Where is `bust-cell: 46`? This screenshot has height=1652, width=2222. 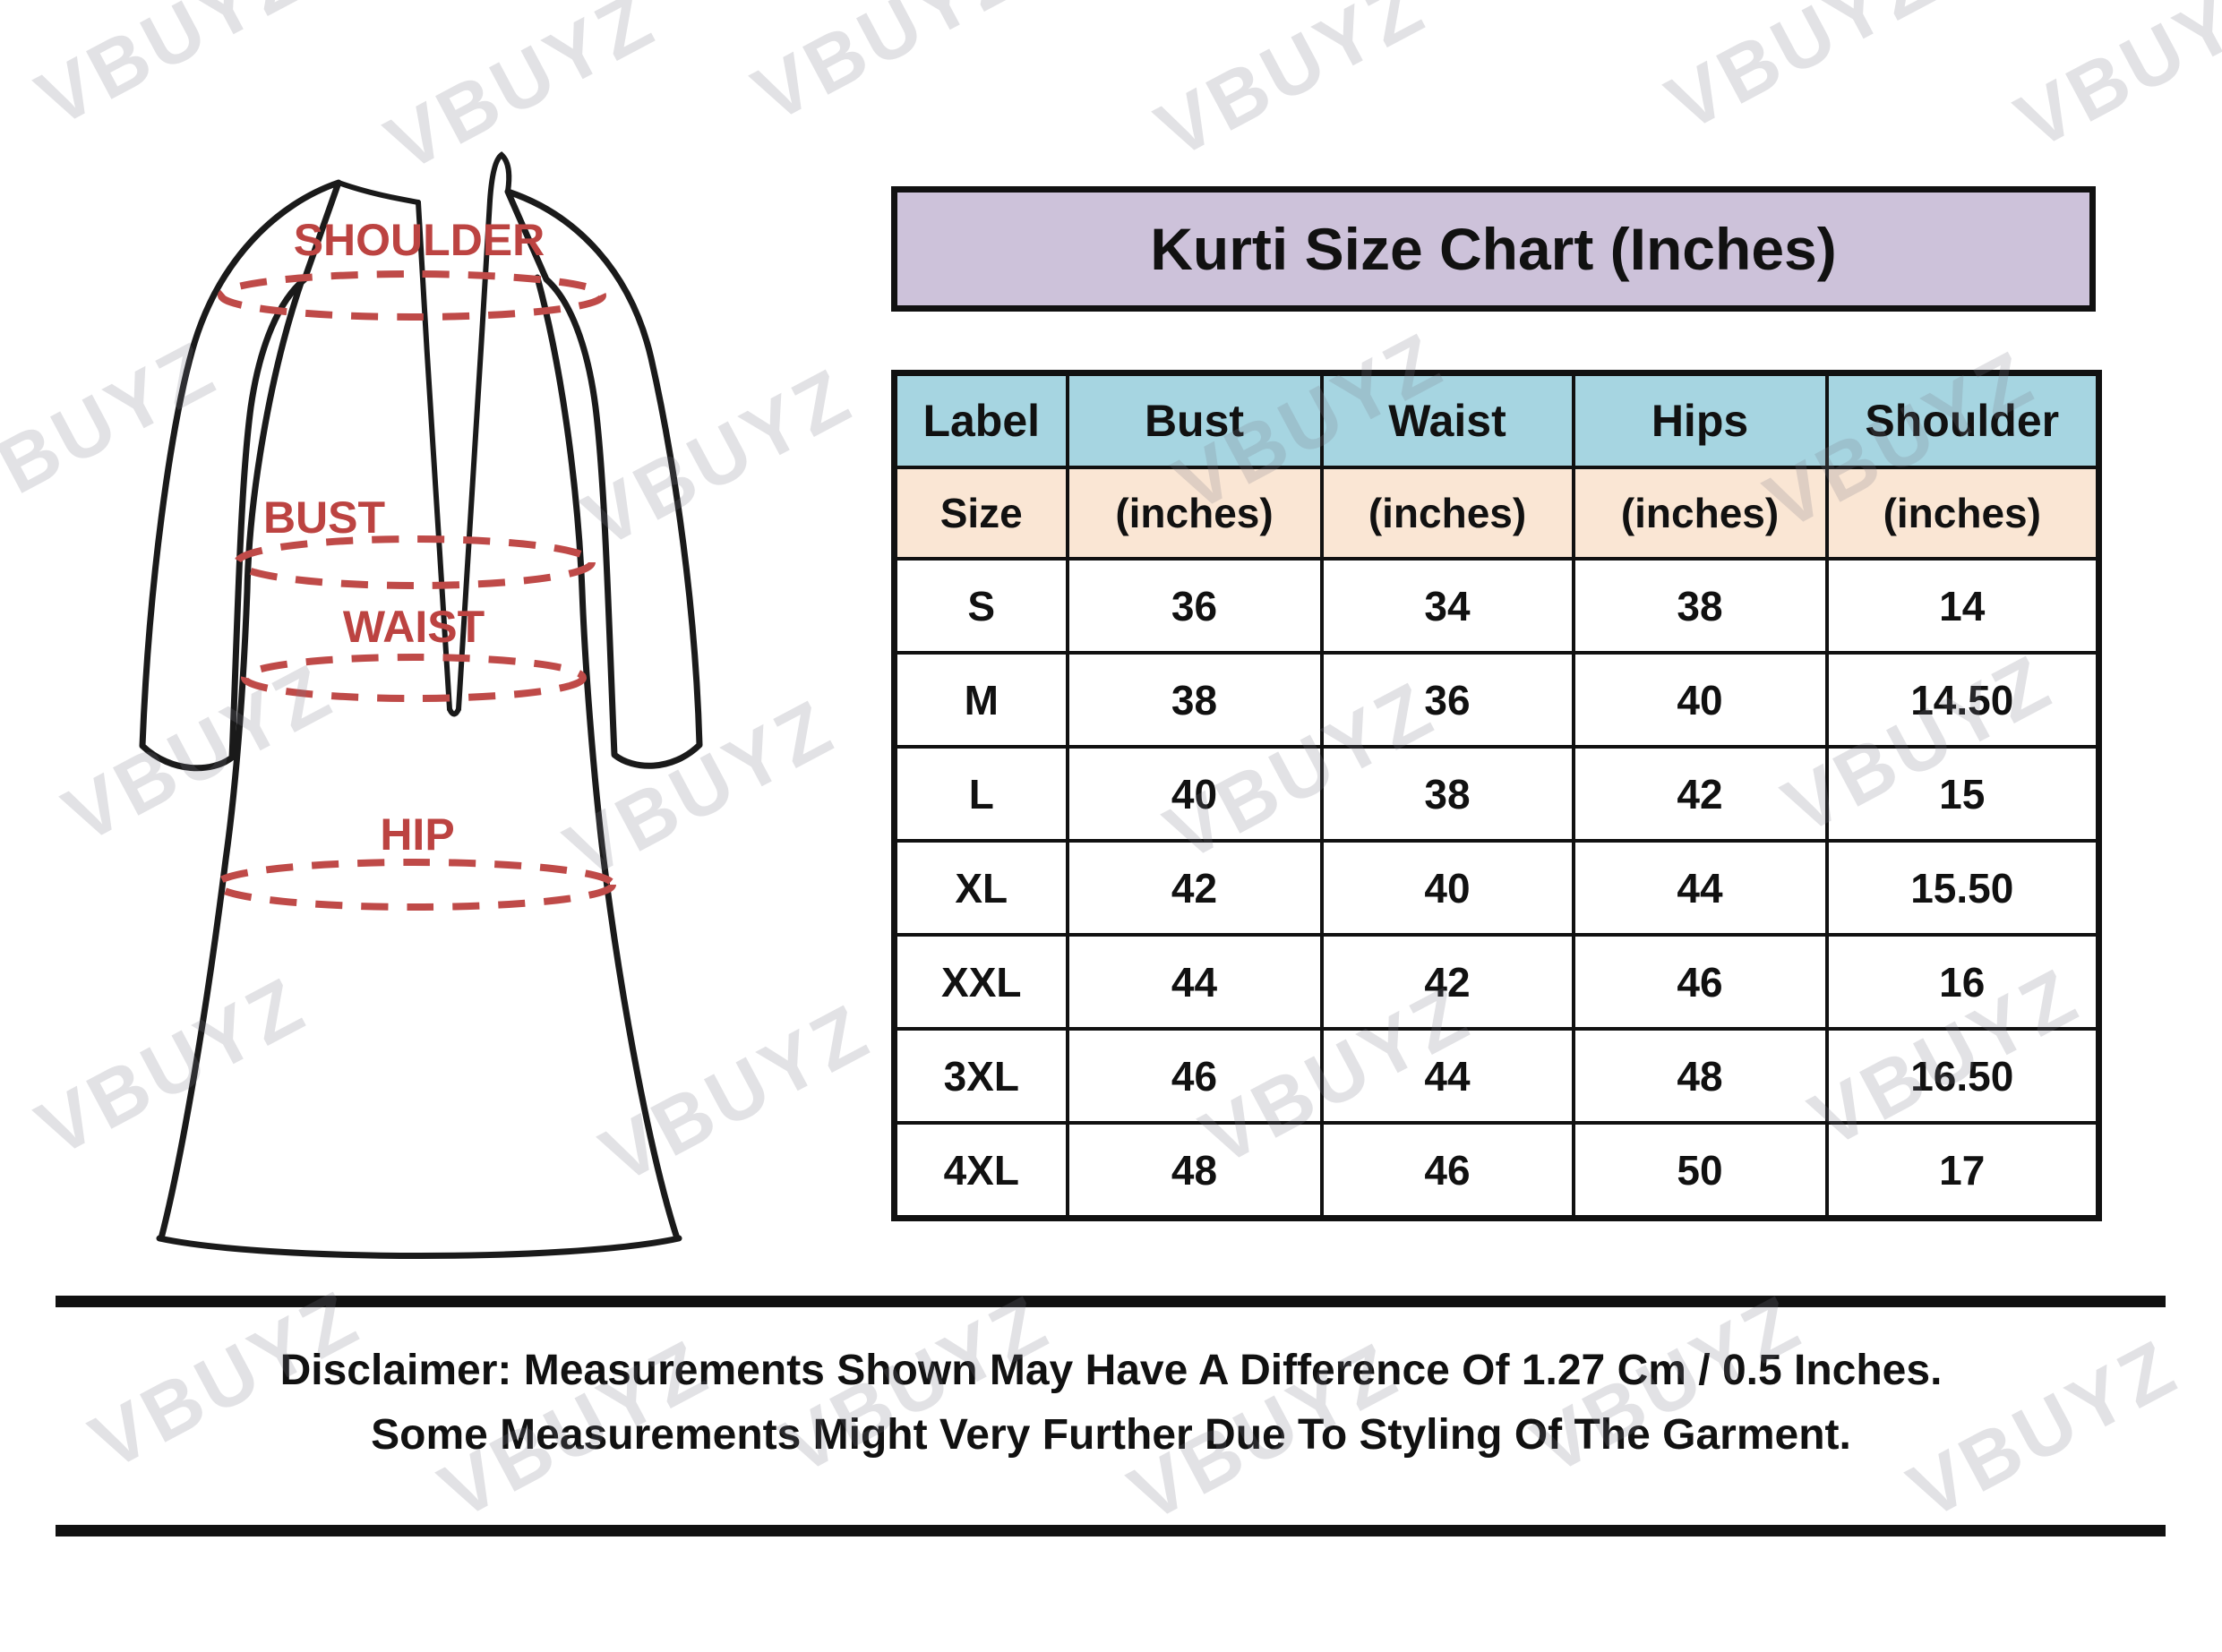
bust-cell: 46 is located at coordinates (1194, 1076).